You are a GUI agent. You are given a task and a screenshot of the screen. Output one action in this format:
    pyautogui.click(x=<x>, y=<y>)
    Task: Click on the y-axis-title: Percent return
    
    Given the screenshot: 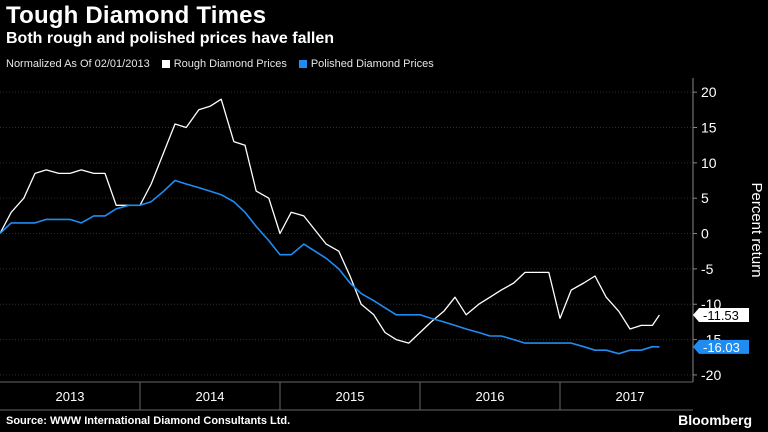 What is the action you would take?
    pyautogui.click(x=756, y=229)
    